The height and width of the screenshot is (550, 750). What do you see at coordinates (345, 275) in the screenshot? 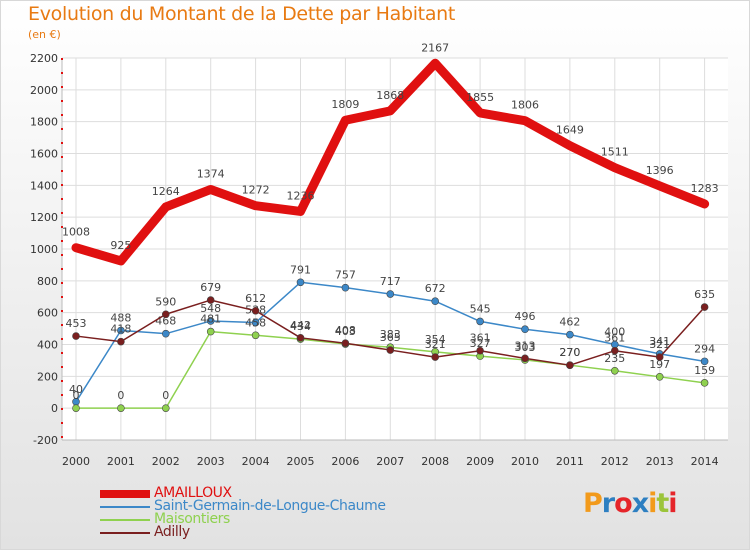
I see `data-label: 757` at bounding box center [345, 275].